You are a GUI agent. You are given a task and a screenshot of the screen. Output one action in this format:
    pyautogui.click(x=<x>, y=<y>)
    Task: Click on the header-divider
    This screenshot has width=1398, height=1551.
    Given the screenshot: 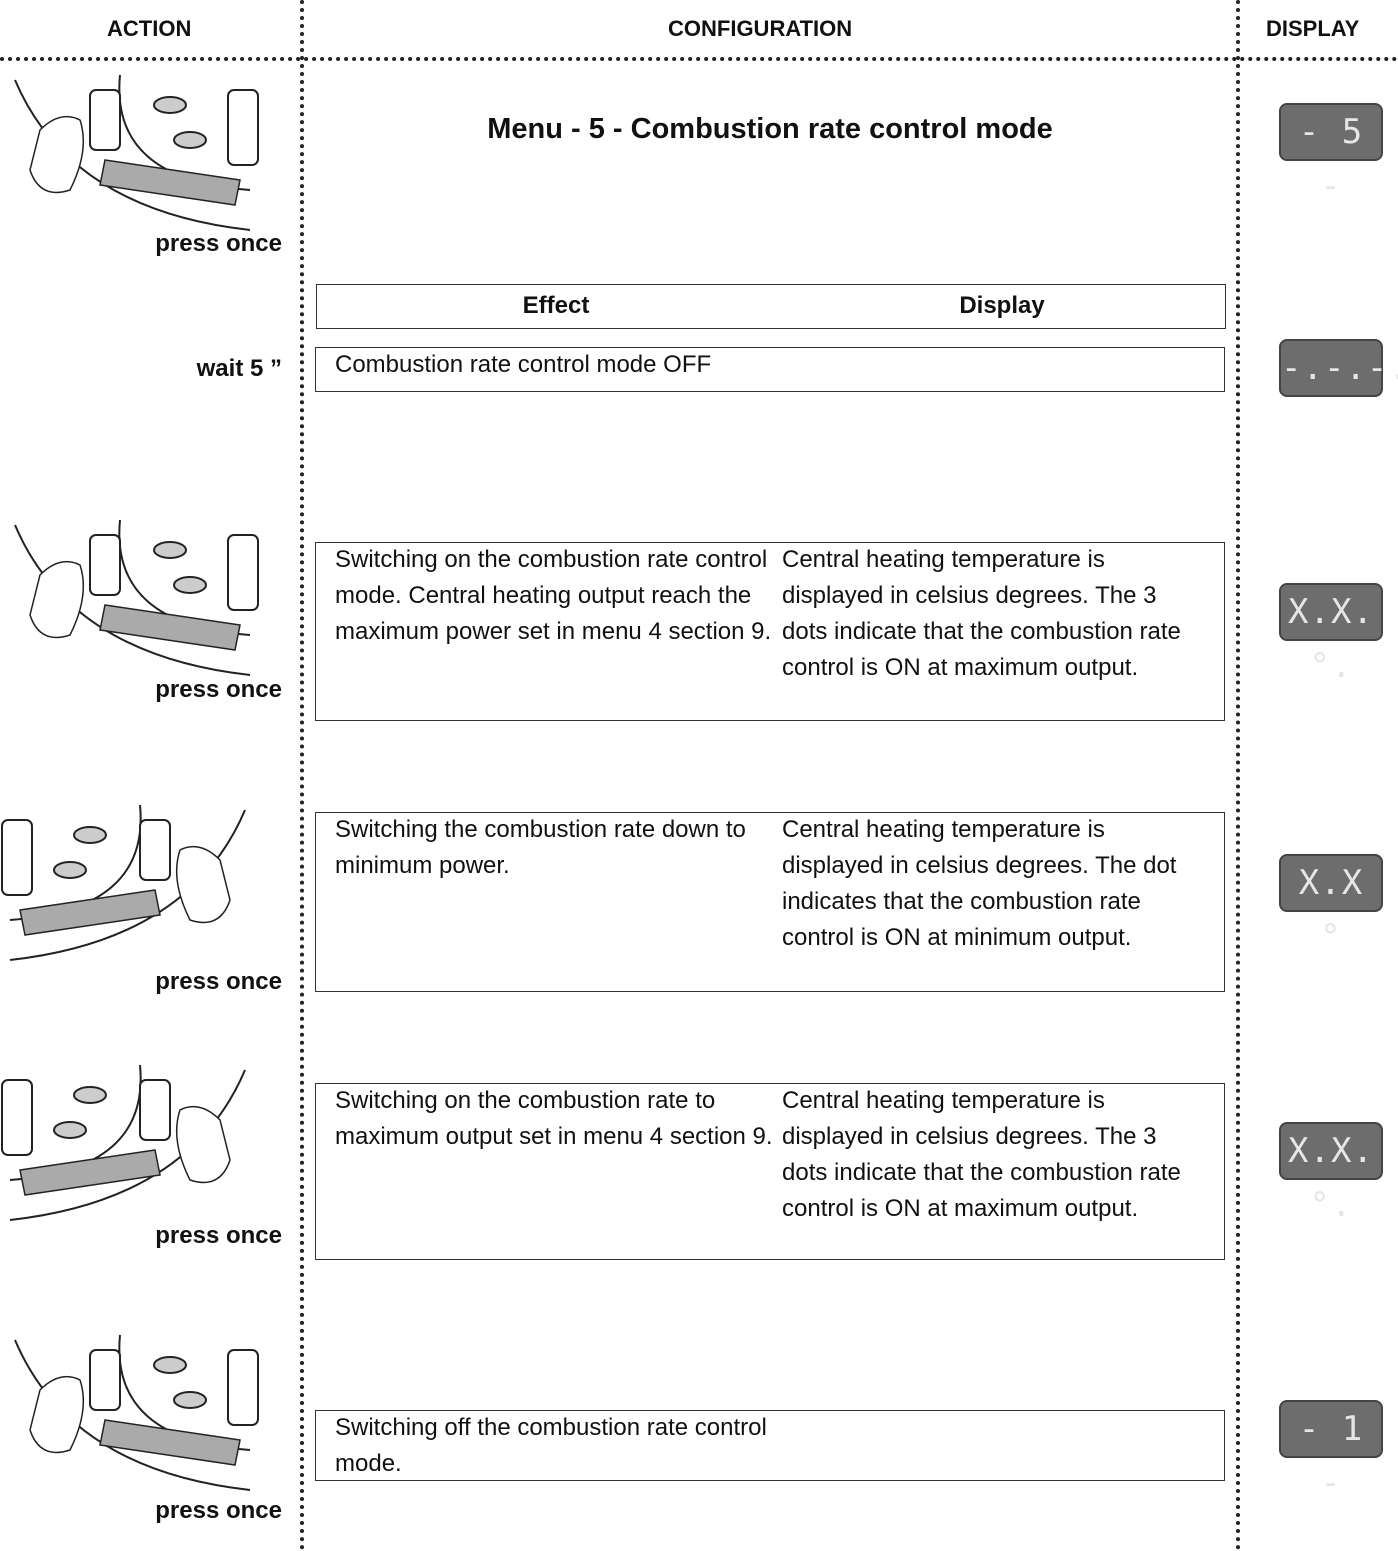 What is the action you would take?
    pyautogui.click(x=699, y=59)
    